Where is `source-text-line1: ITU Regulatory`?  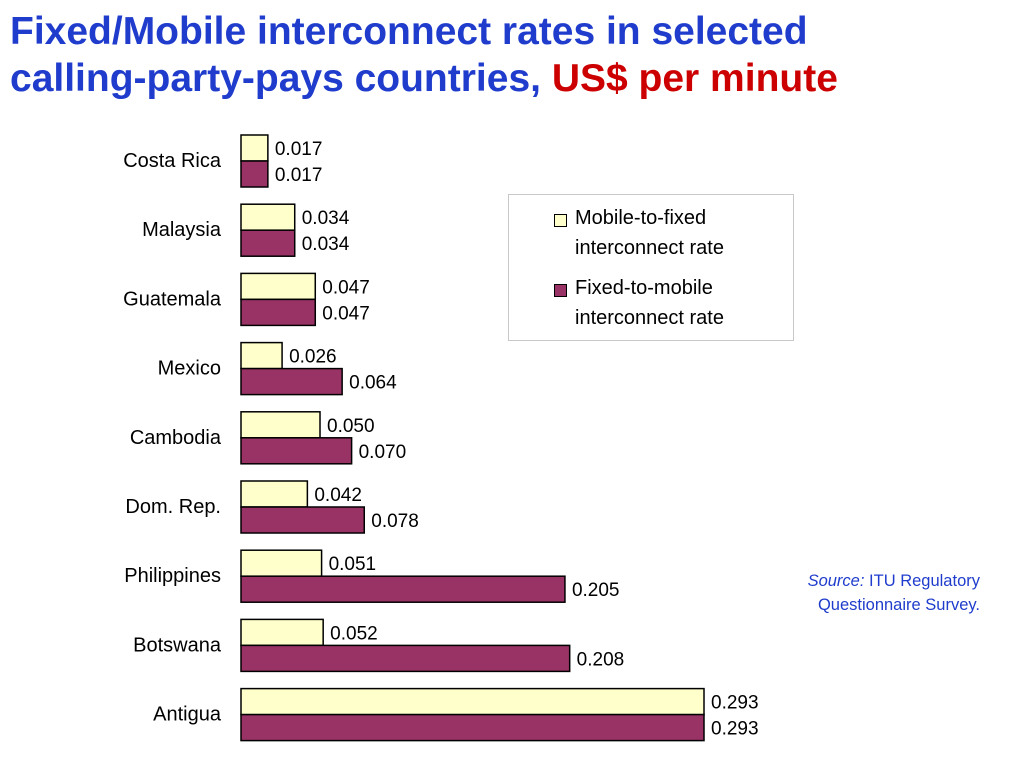
source-text-line1: ITU Regulatory is located at coordinates (924, 581).